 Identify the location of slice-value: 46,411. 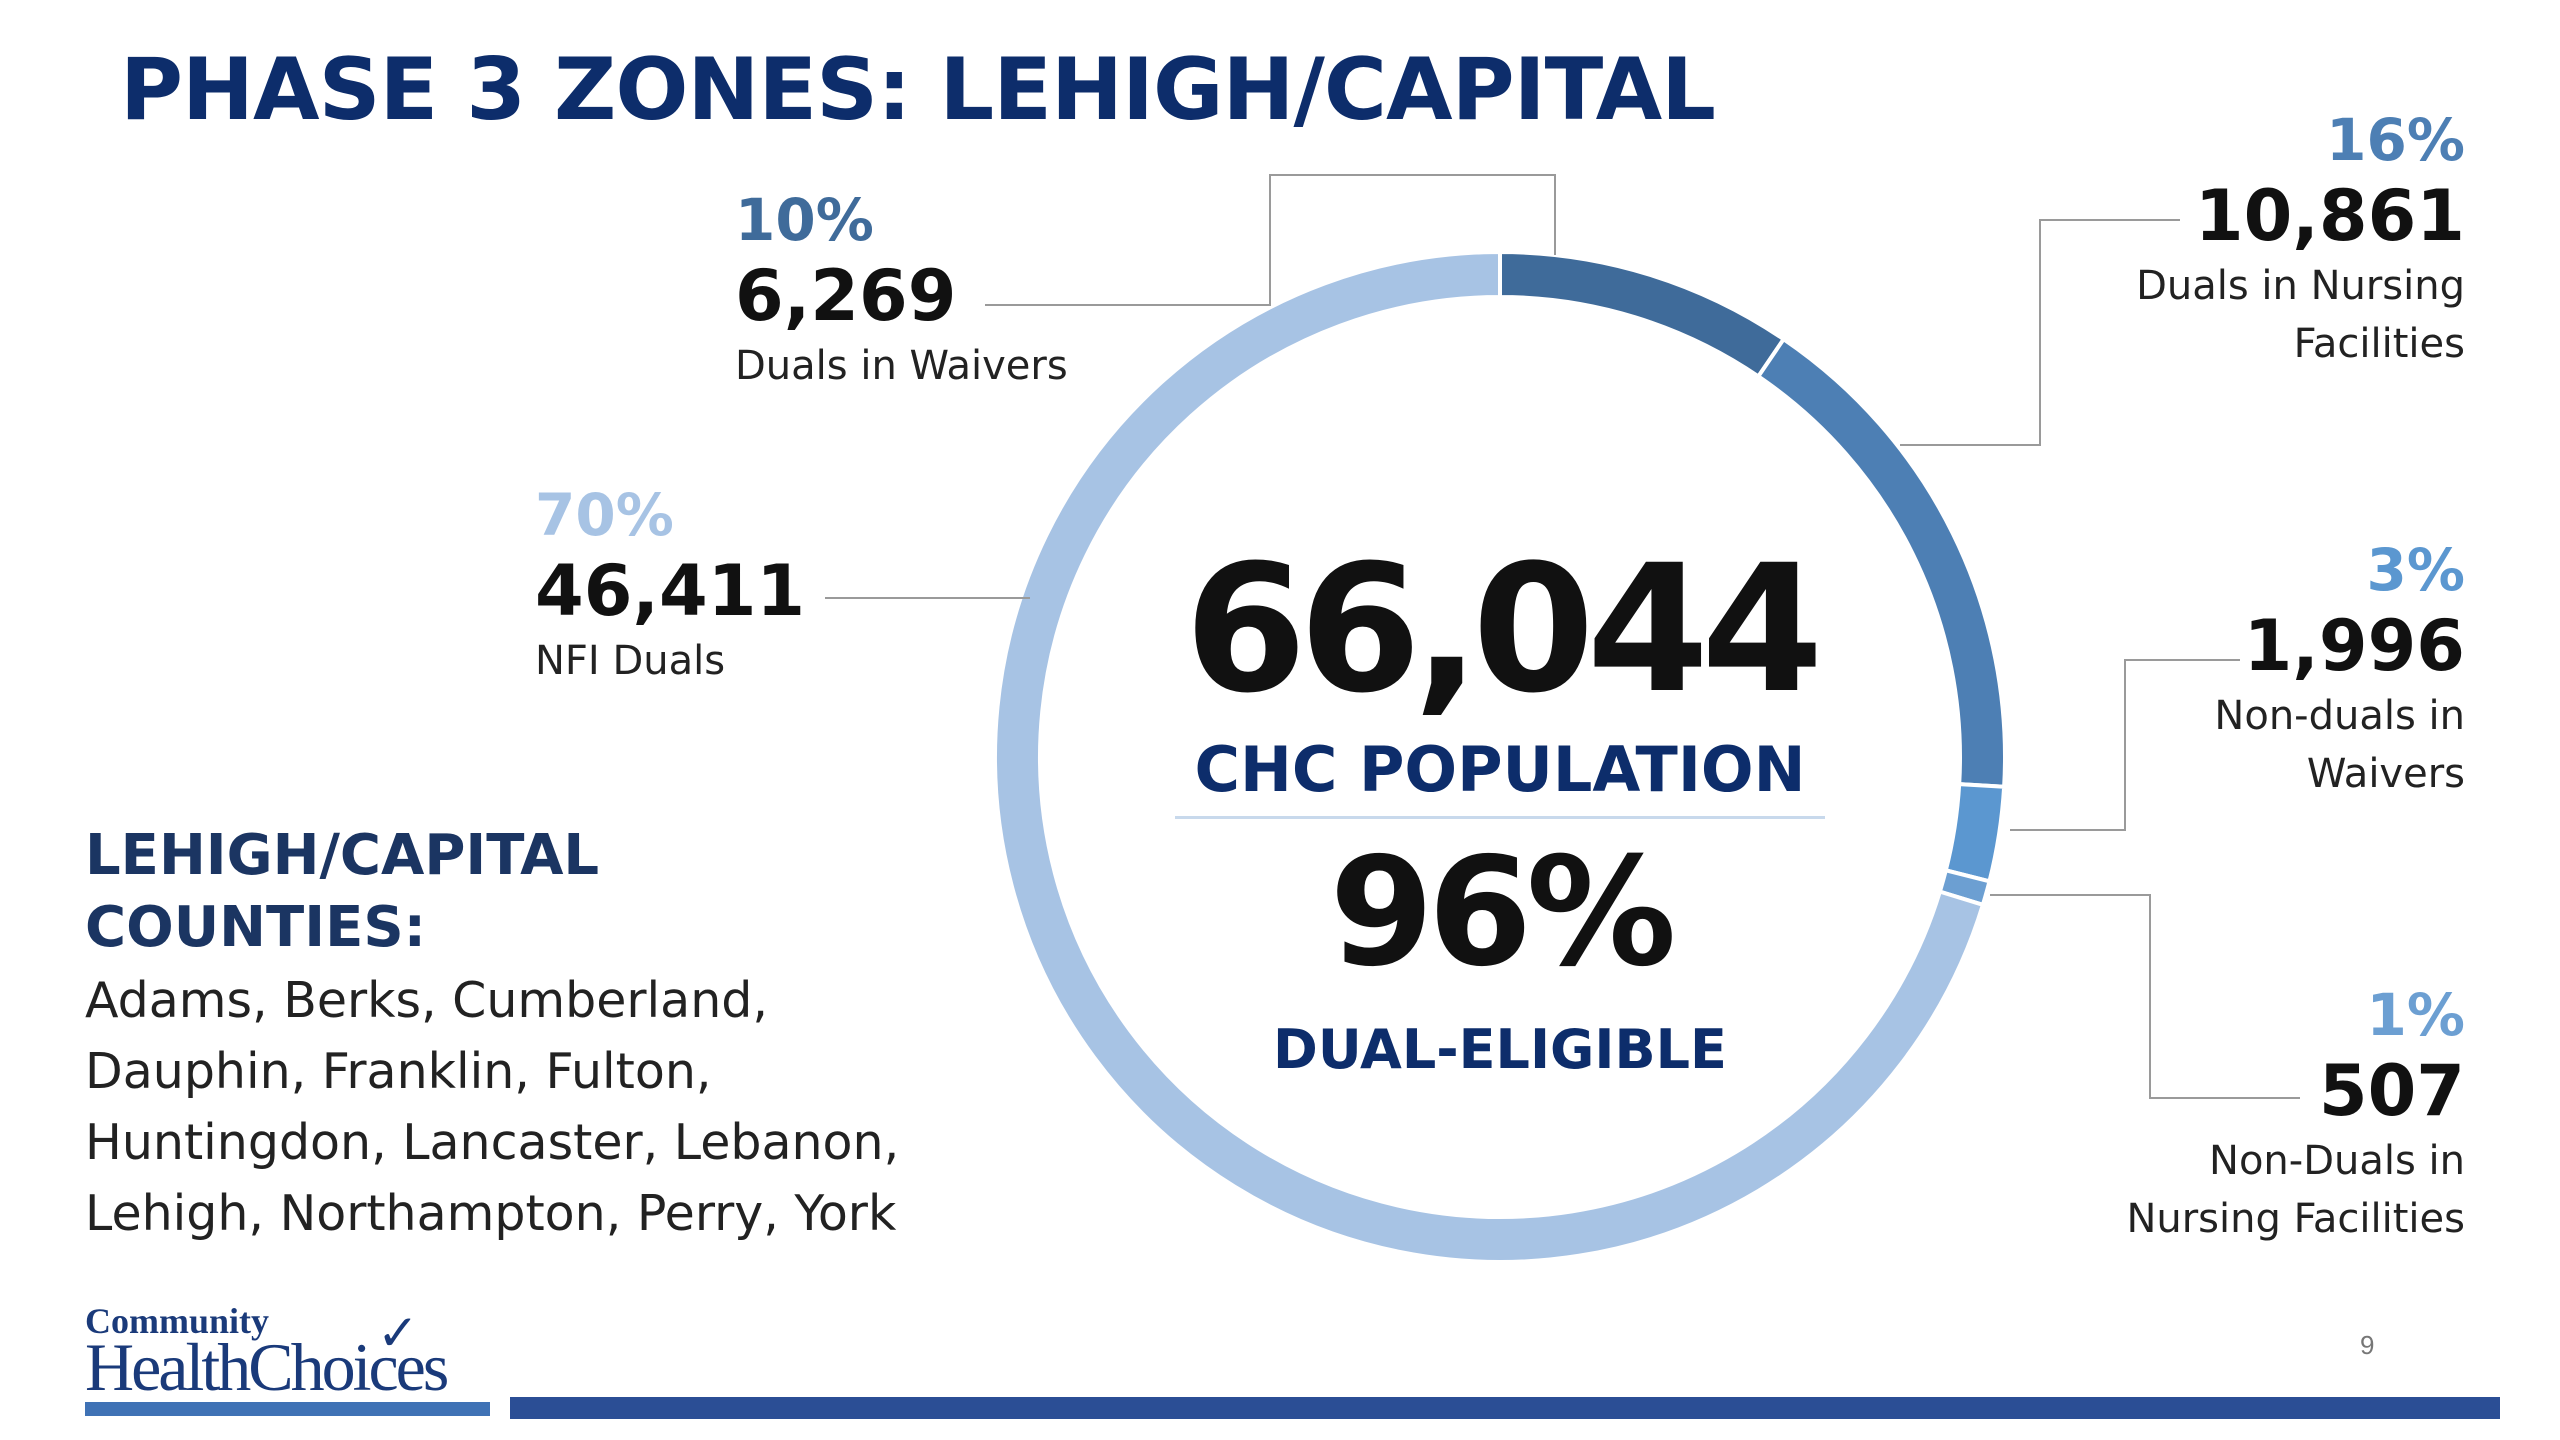
(670, 591).